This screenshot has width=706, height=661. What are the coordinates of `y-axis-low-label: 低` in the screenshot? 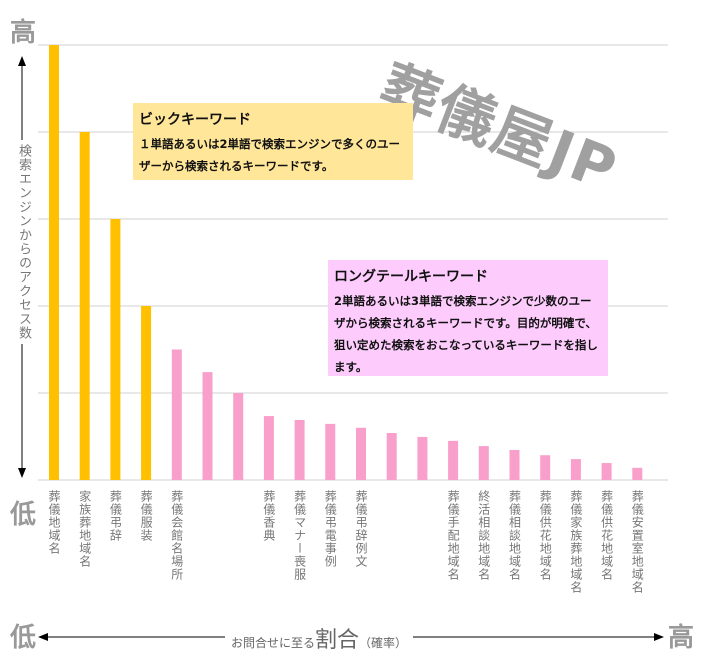 It's located at (23, 515).